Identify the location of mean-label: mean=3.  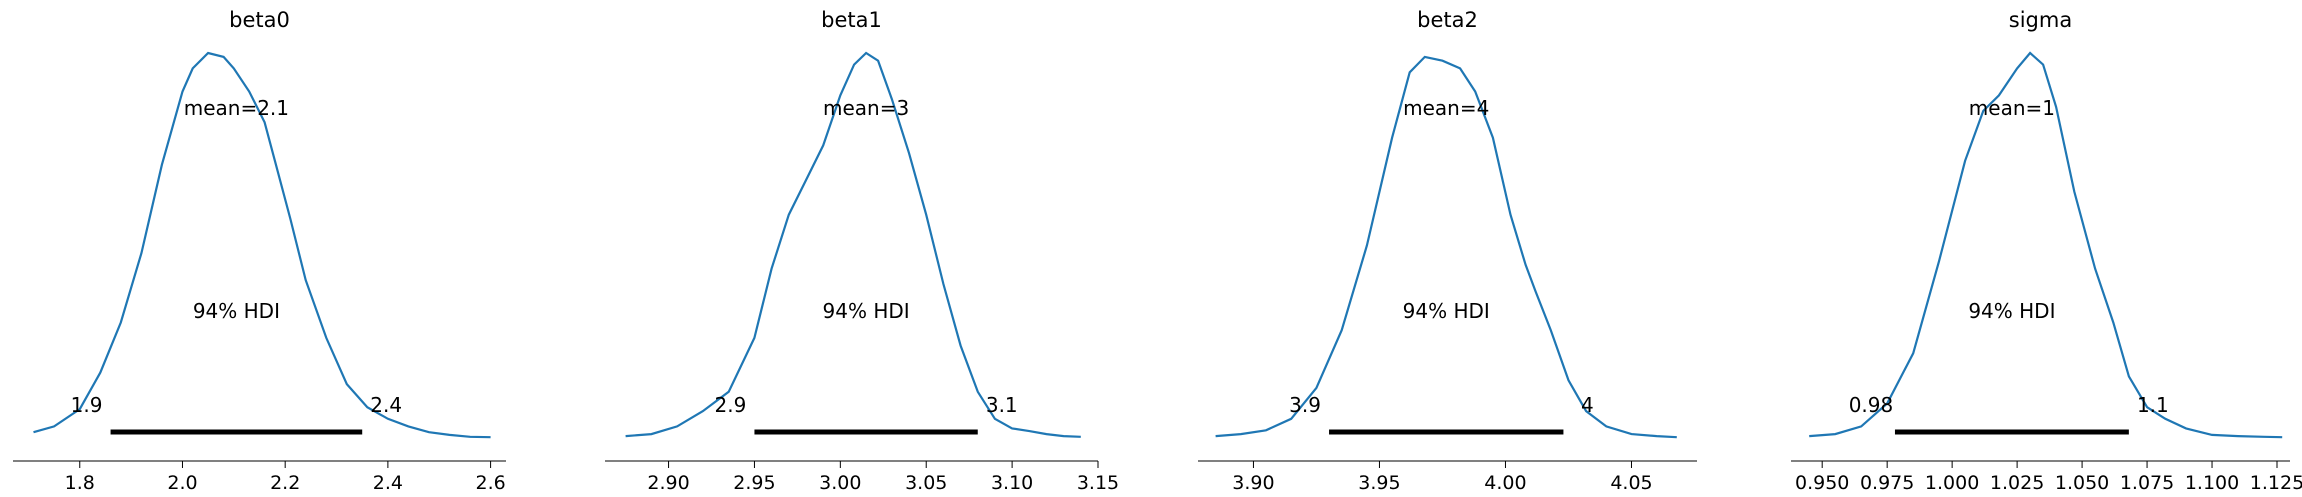
(866, 108).